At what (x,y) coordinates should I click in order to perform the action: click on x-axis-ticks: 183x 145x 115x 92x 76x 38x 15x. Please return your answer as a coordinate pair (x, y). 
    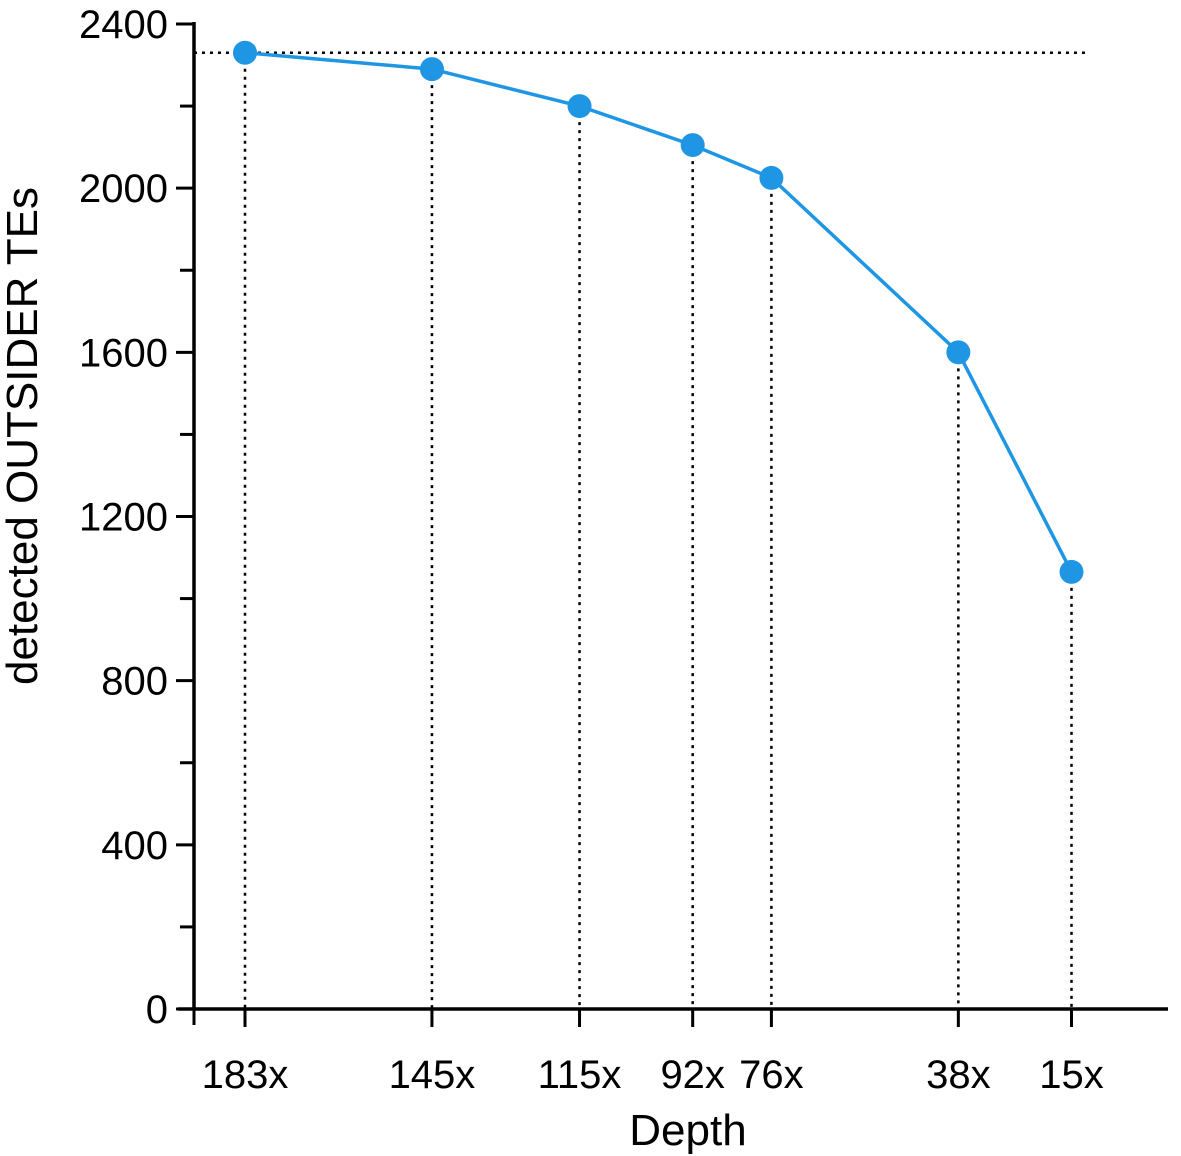
    Looking at the image, I should click on (648, 1053).